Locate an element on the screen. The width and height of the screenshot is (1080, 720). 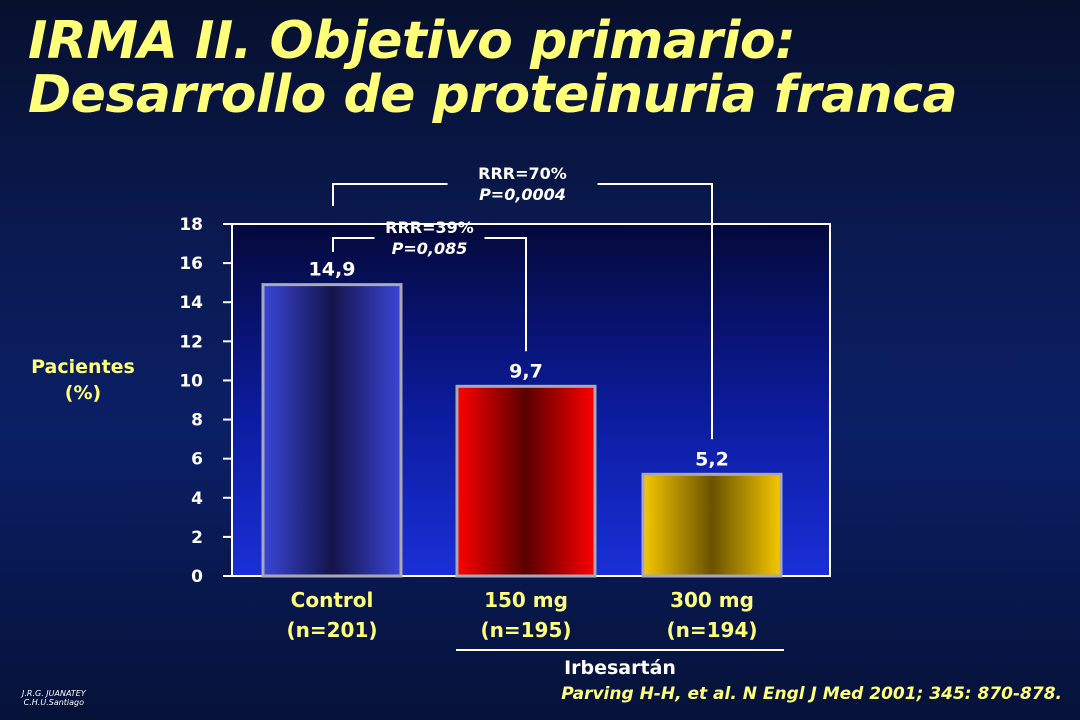
category-label: 300 mg is located at coordinates (712, 600).